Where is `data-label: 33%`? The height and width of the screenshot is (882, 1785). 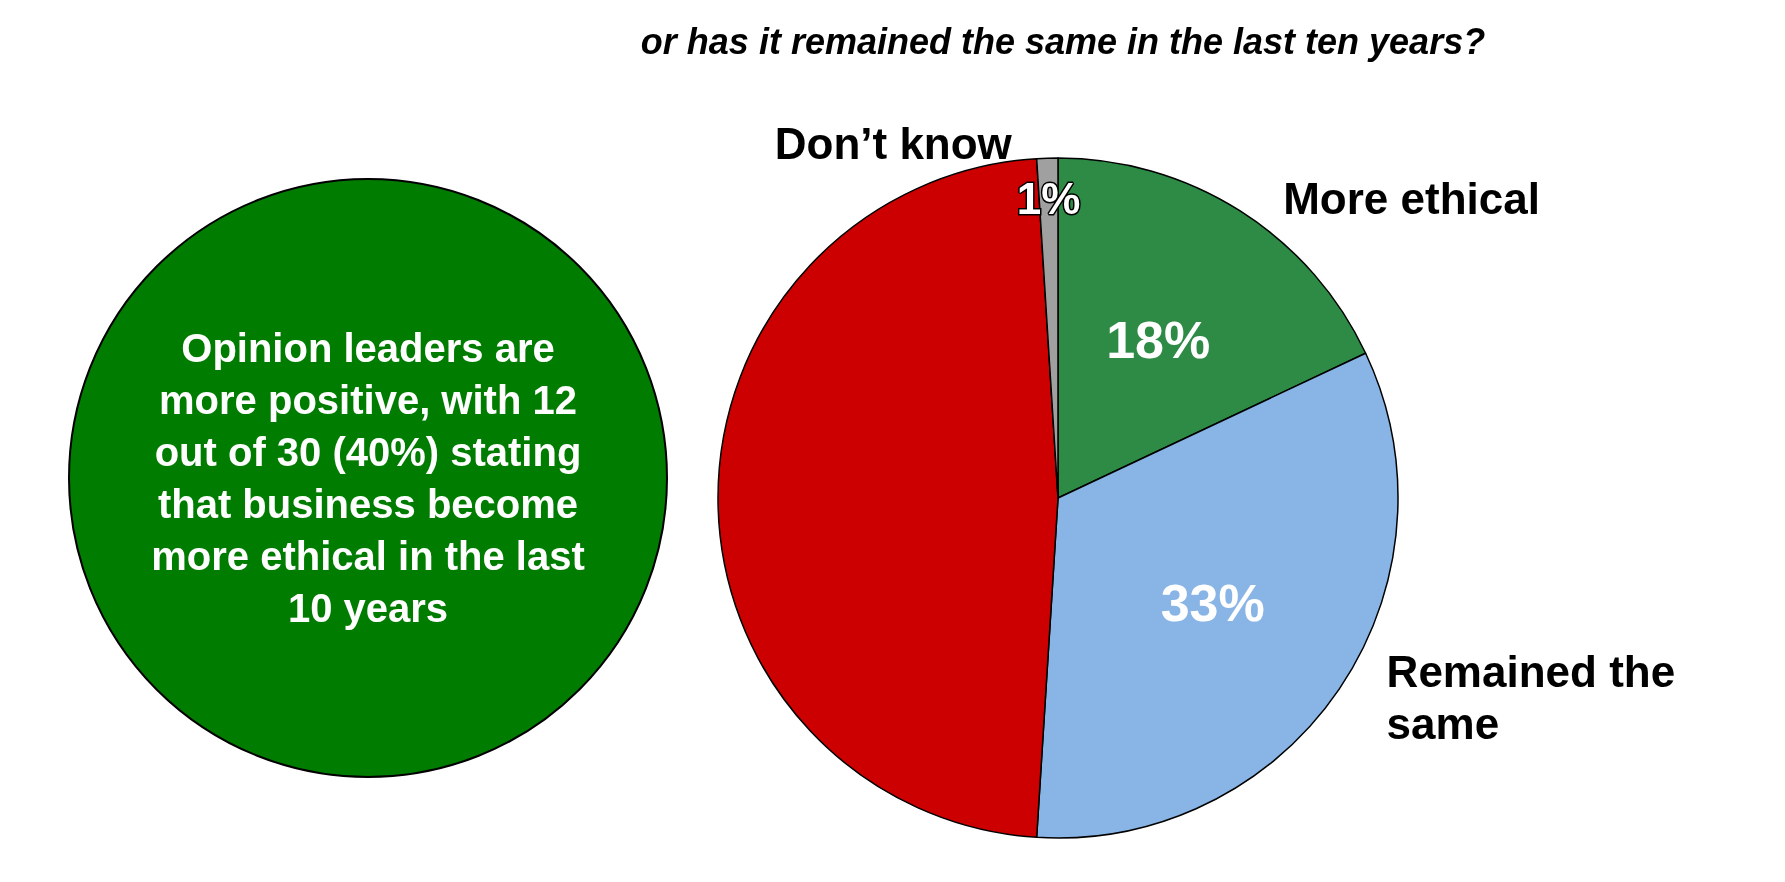
data-label: 33% is located at coordinates (1212, 603).